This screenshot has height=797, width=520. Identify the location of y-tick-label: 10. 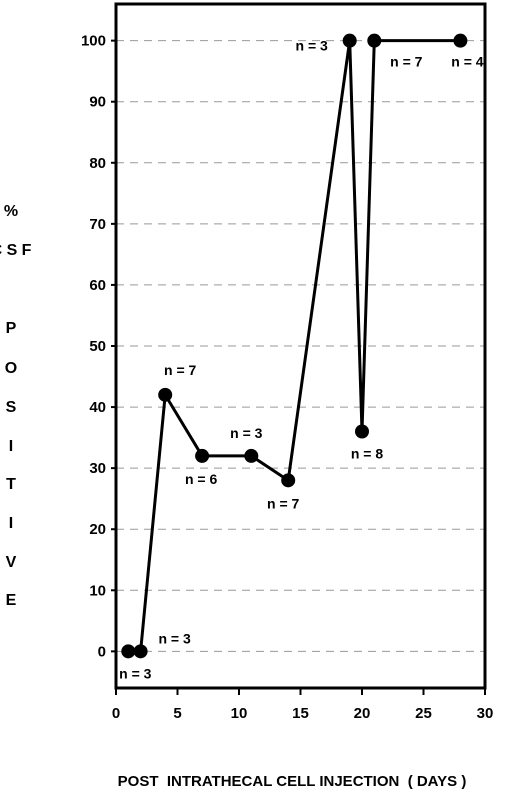
(97, 590).